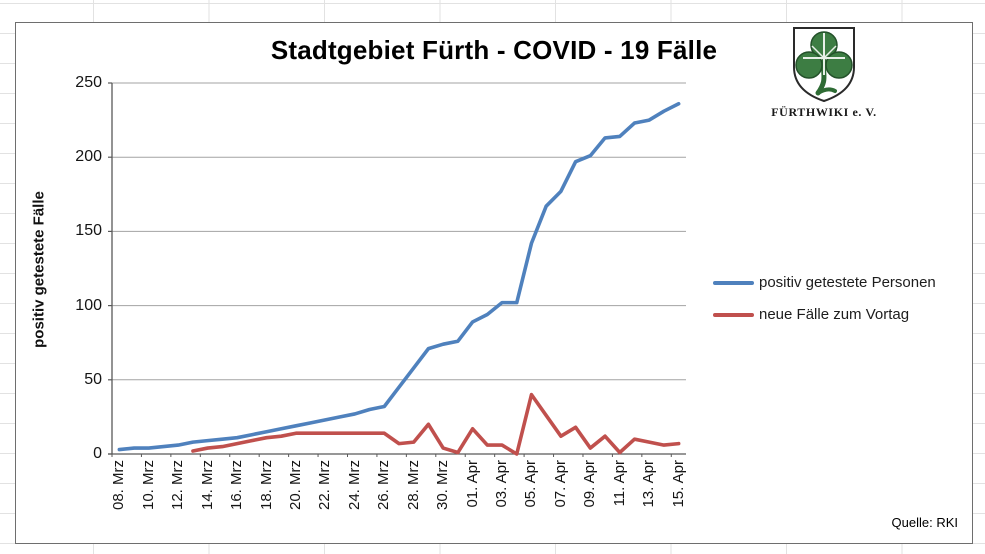 This screenshot has height=554, width=985. Describe the element at coordinates (88, 157) in the screenshot. I see `y-tick-label: 200` at that location.